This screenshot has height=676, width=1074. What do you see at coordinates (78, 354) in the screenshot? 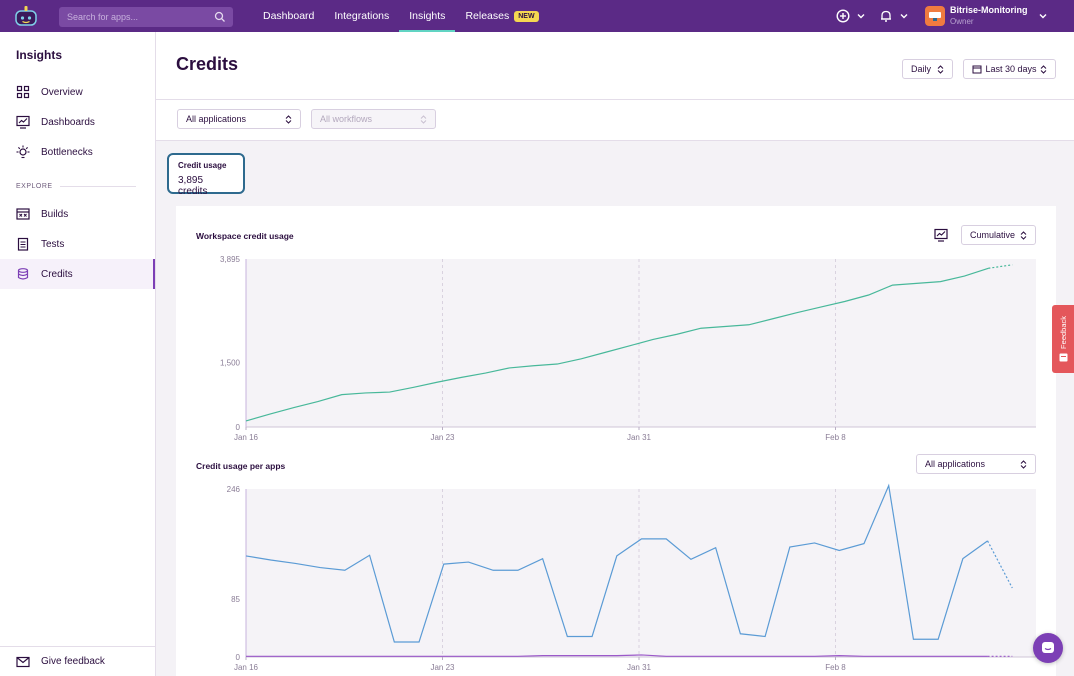
I see `sidebar: Insights Overview Dashboards Bottlenecks` at bounding box center [78, 354].